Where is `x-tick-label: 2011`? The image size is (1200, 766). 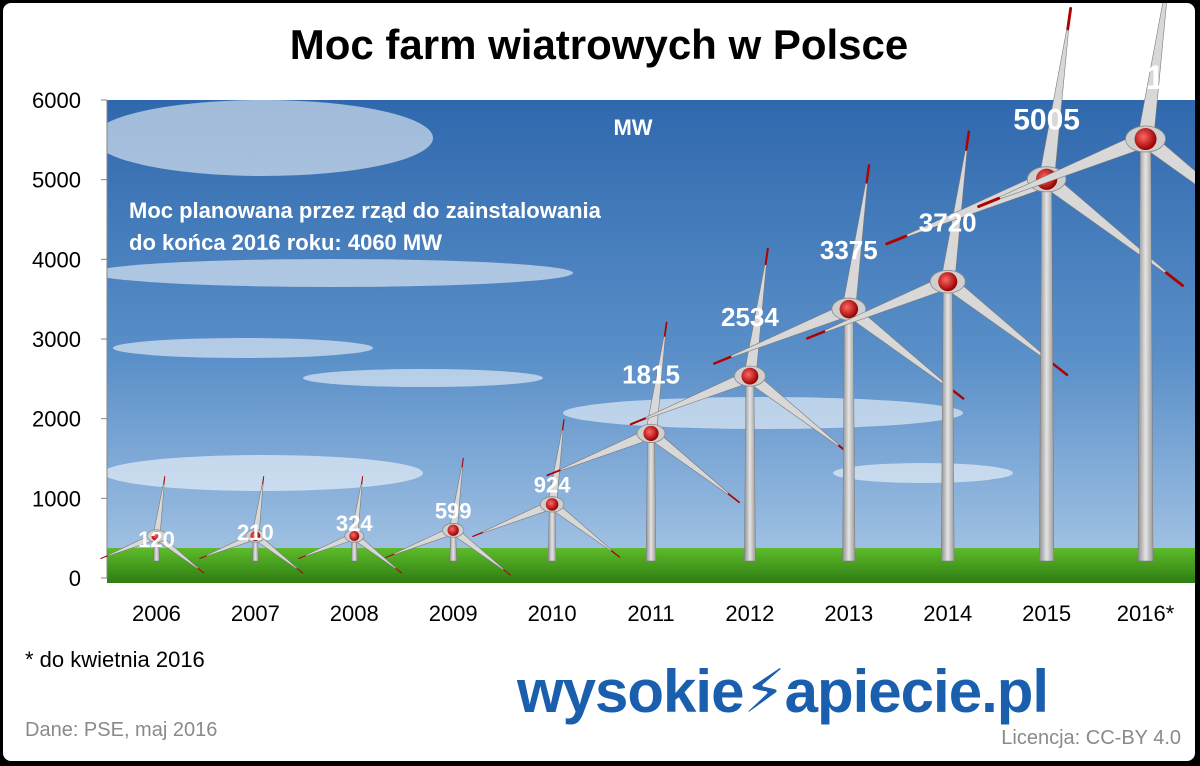 x-tick-label: 2011 is located at coordinates (650, 613).